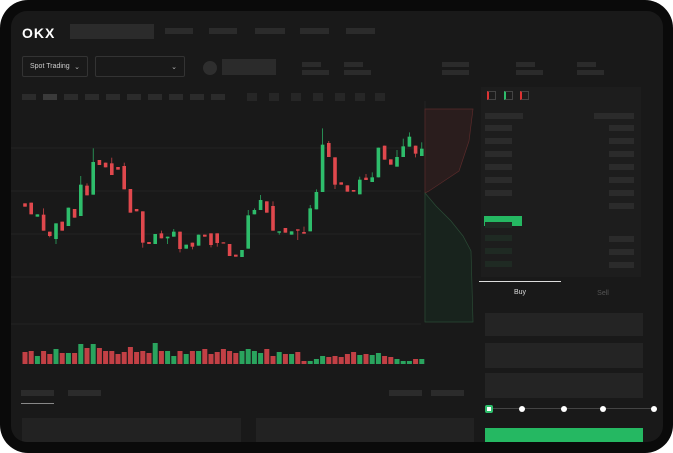 The image size is (673, 453). Describe the element at coordinates (564, 435) in the screenshot. I see `buy-submit-button` at that location.